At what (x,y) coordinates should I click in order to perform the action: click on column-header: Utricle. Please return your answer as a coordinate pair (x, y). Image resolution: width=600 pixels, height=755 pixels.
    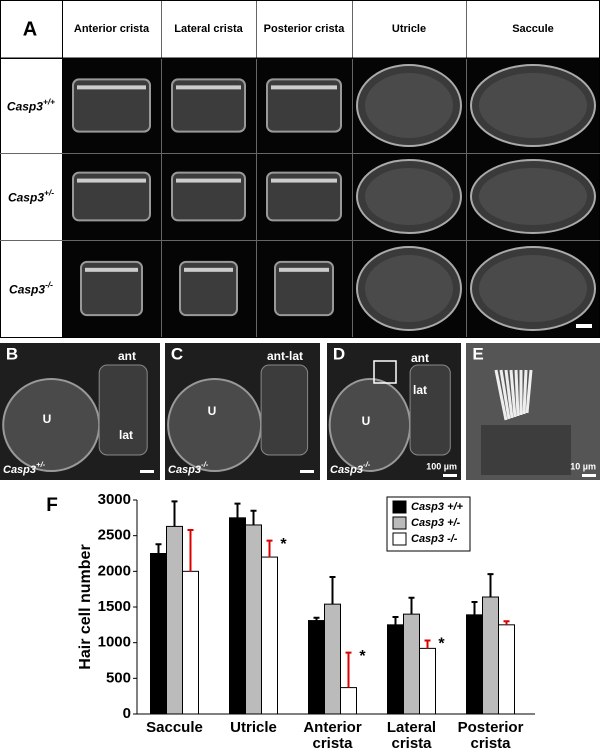
    Looking at the image, I should click on (409, 29).